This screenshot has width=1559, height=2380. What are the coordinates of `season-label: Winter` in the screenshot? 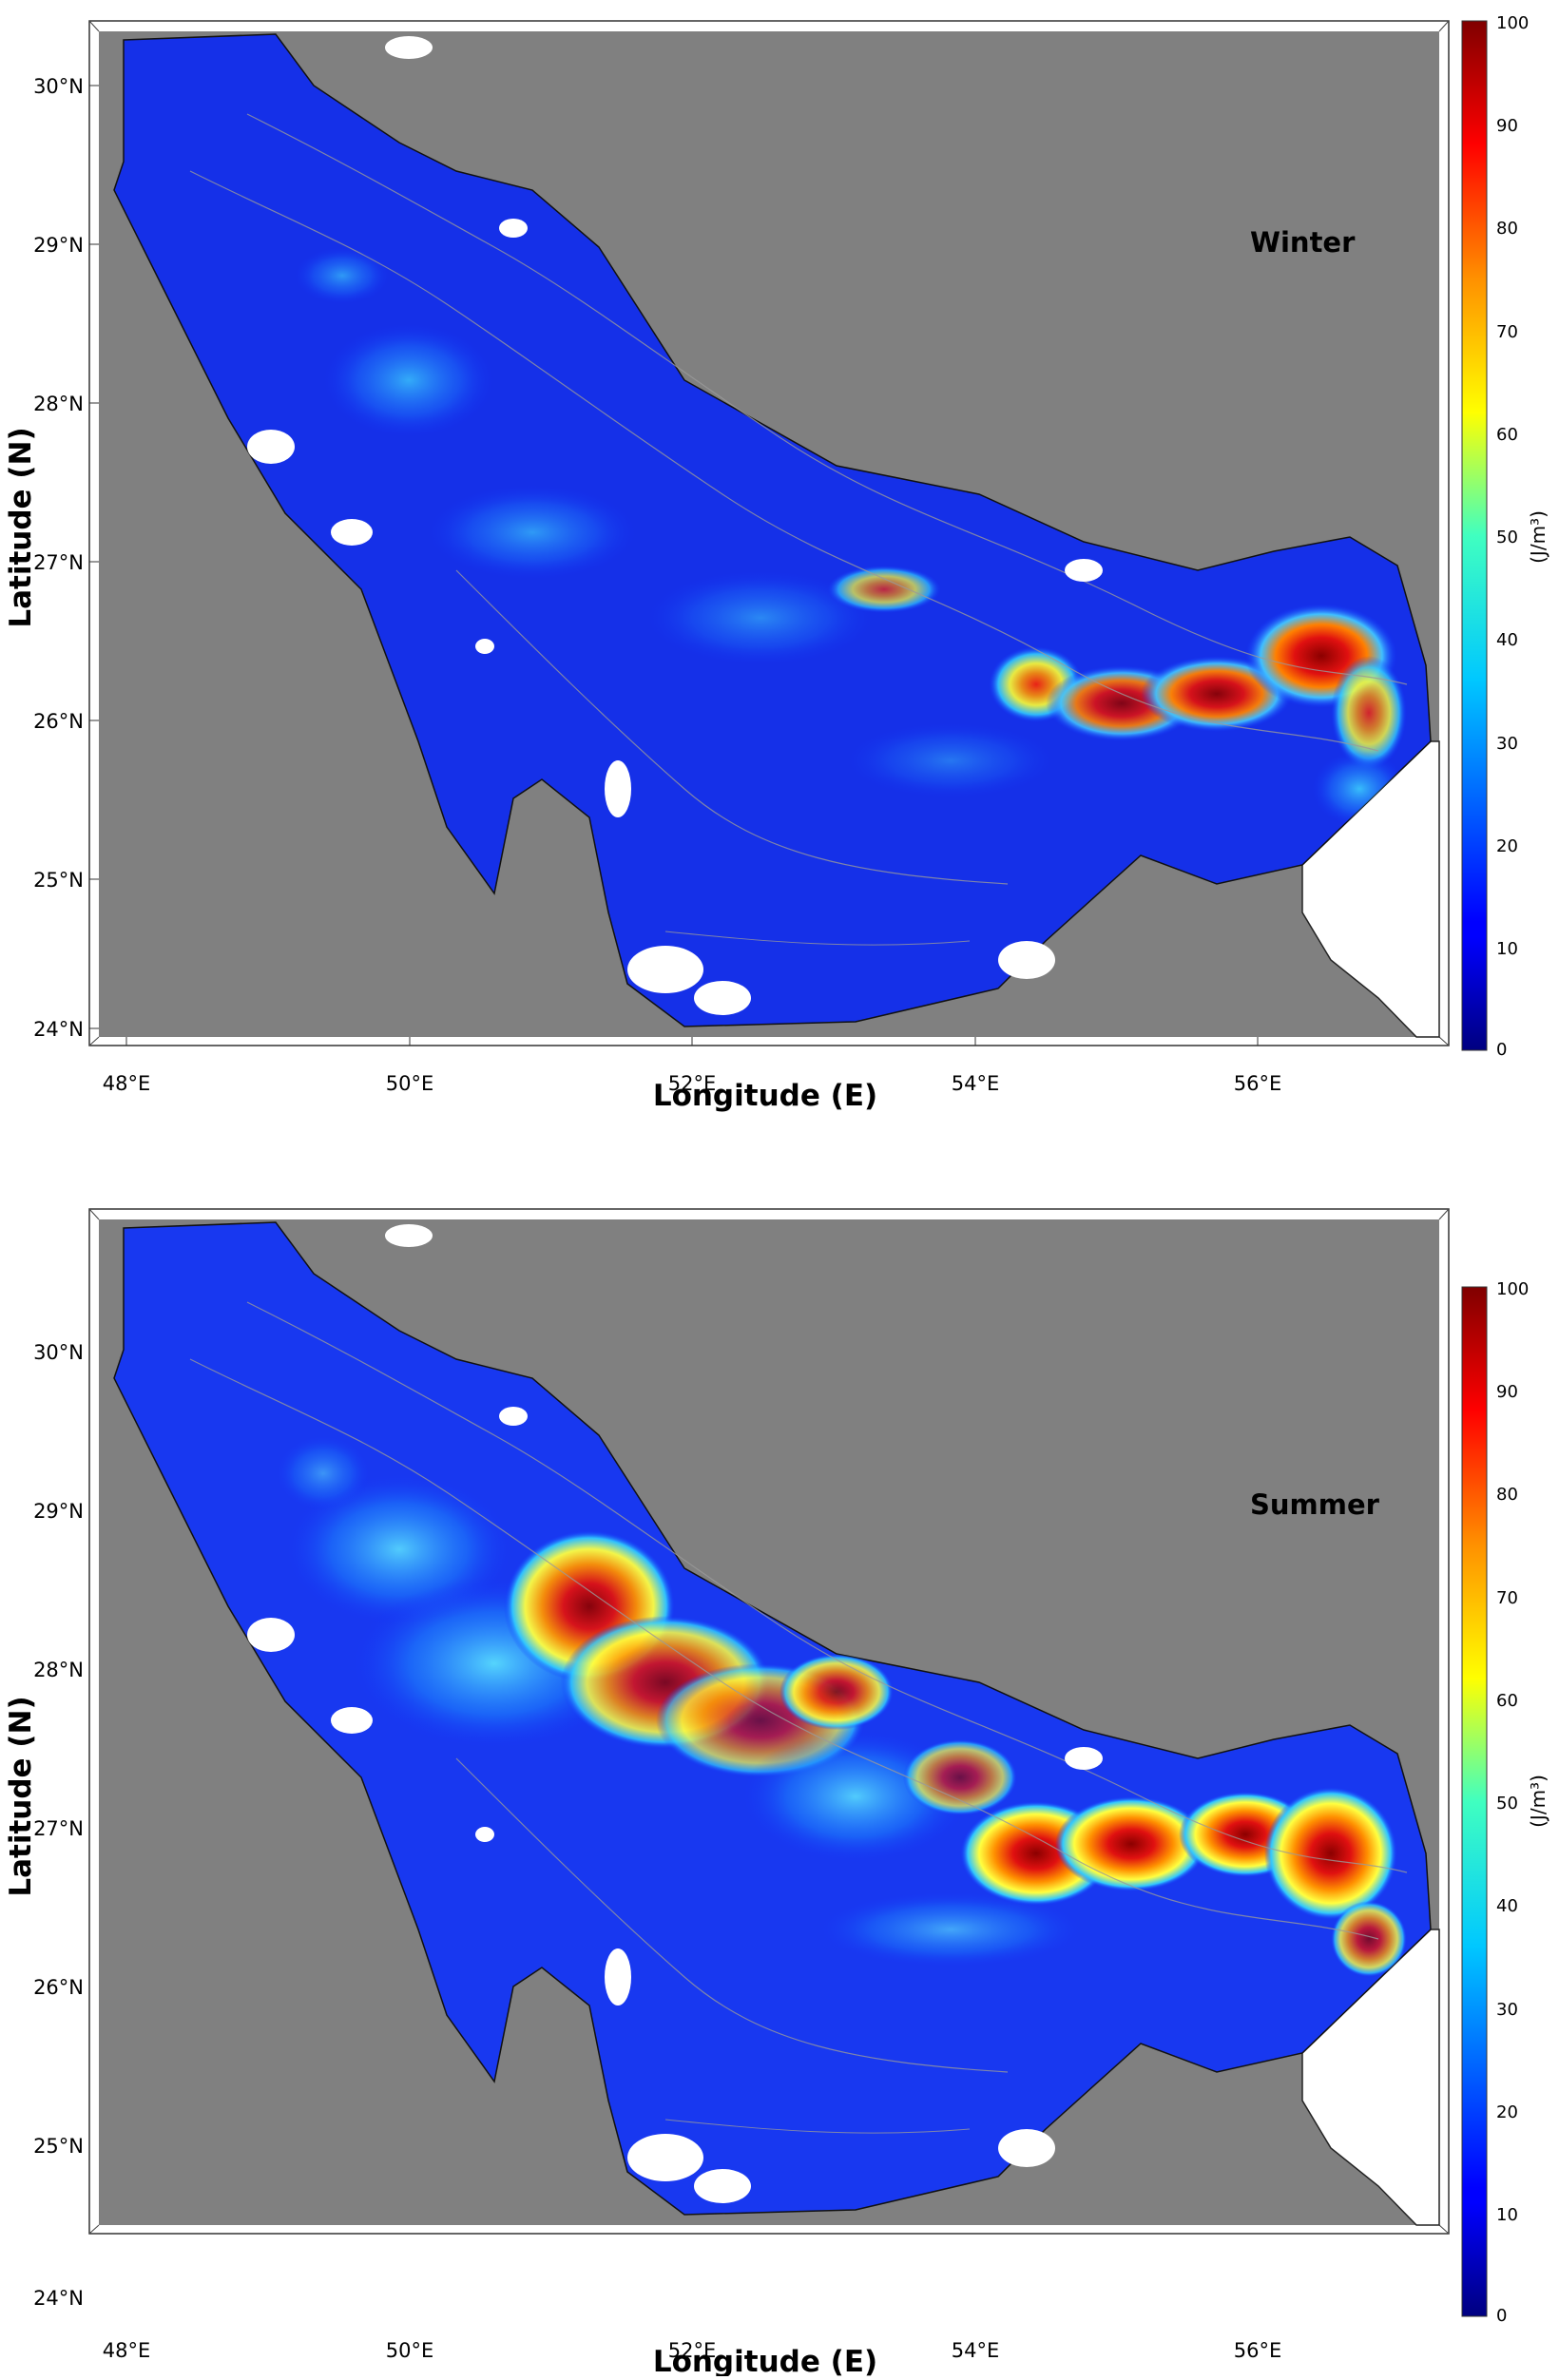 It's located at (1303, 242).